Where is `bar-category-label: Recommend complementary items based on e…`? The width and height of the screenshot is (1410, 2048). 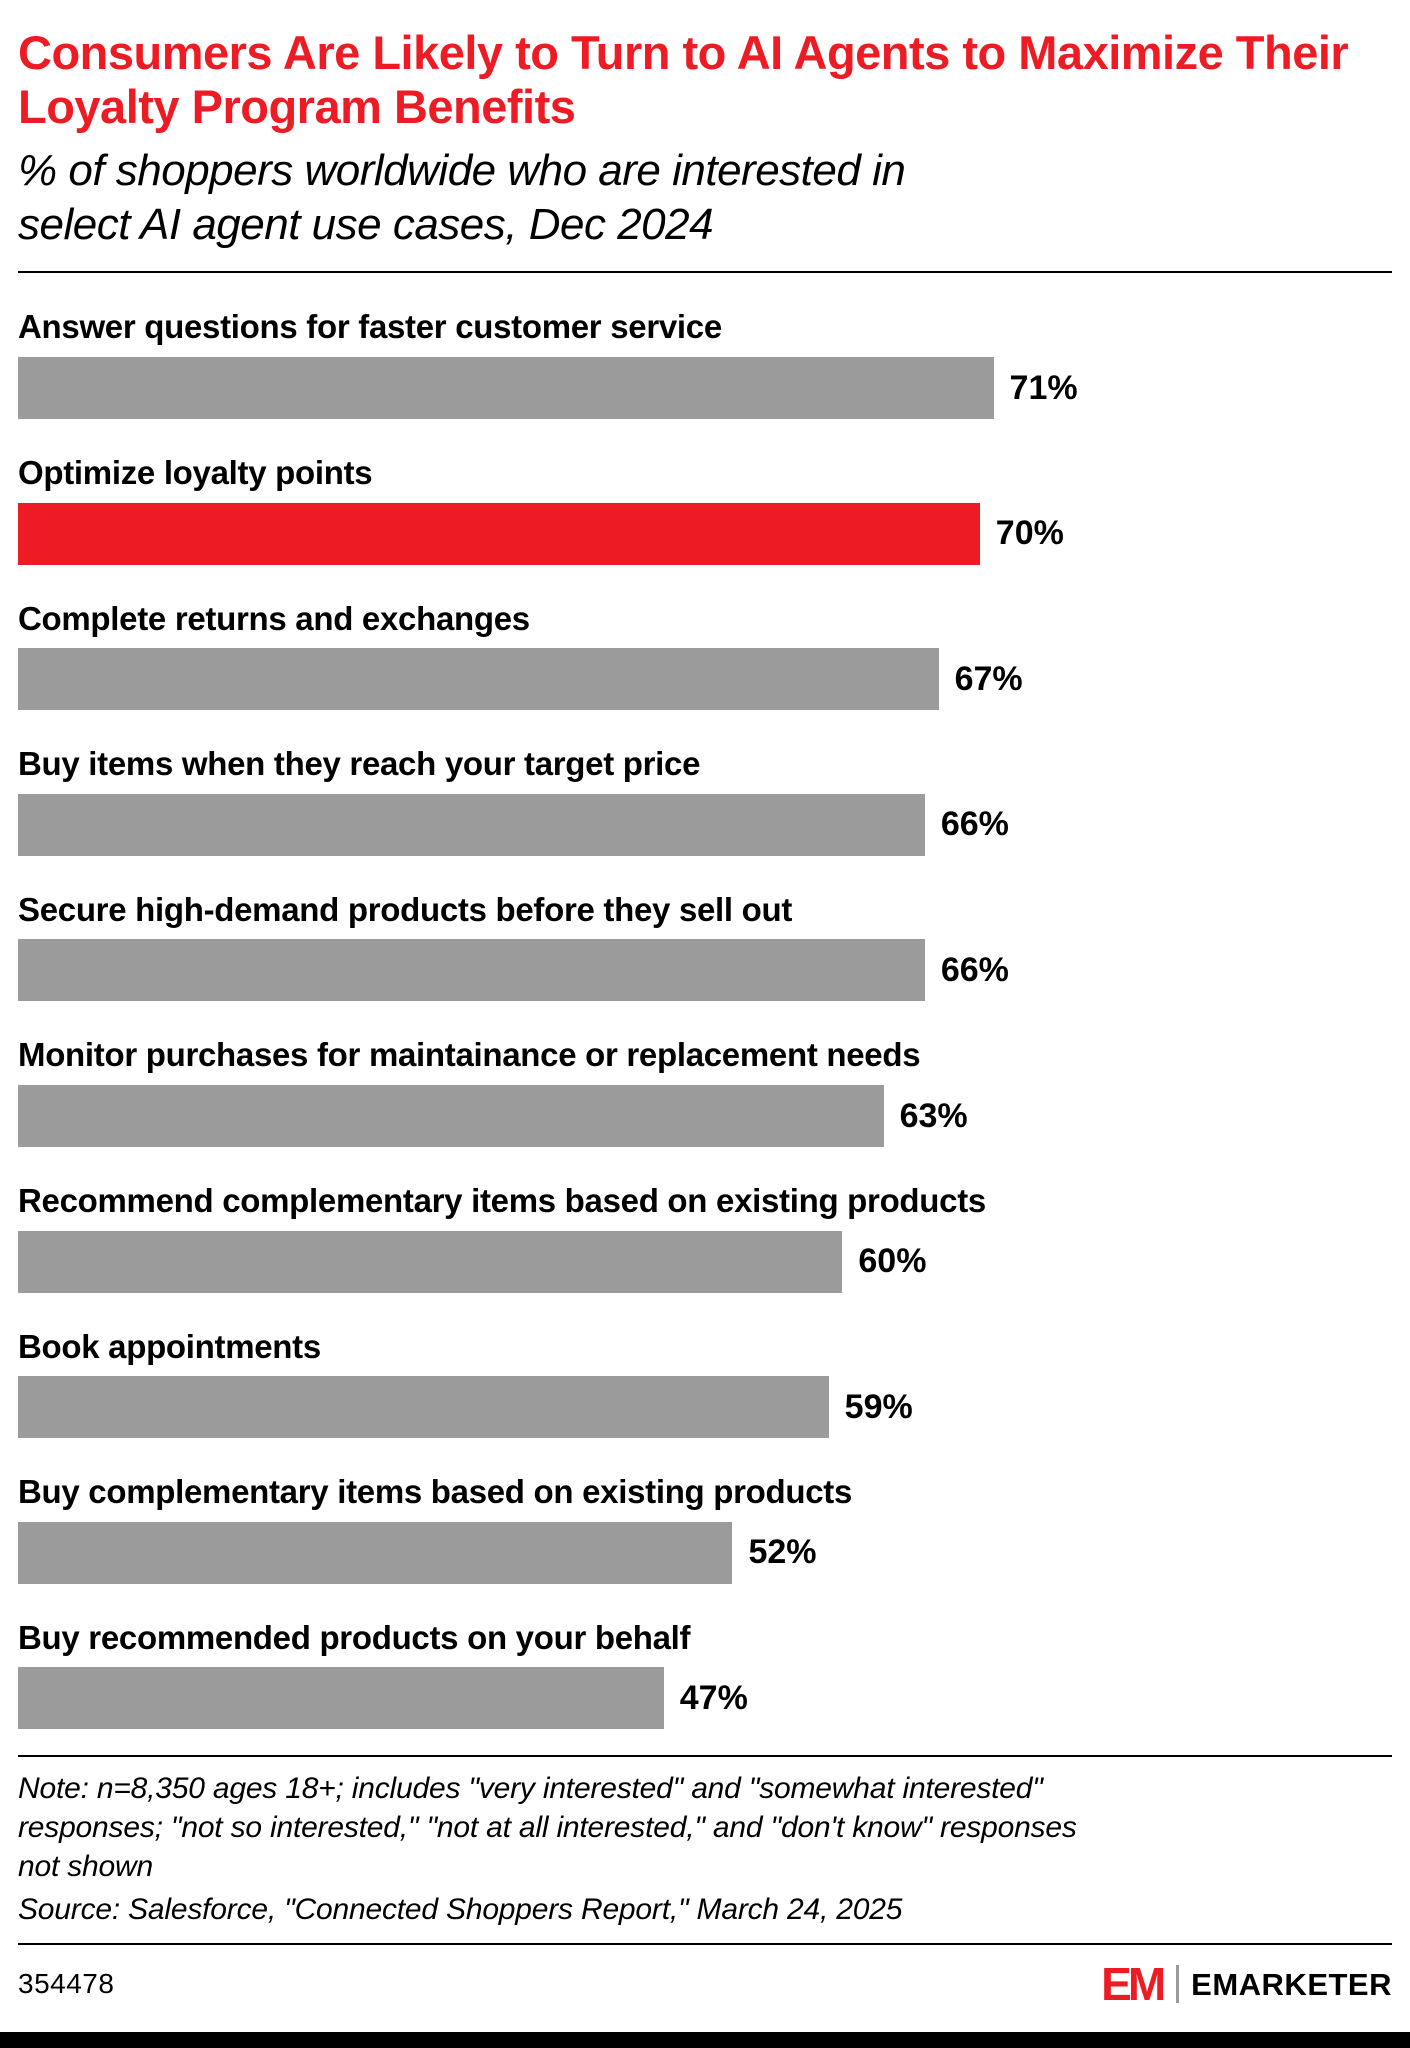
bar-category-label: Recommend complementary items based on e… is located at coordinates (502, 1200).